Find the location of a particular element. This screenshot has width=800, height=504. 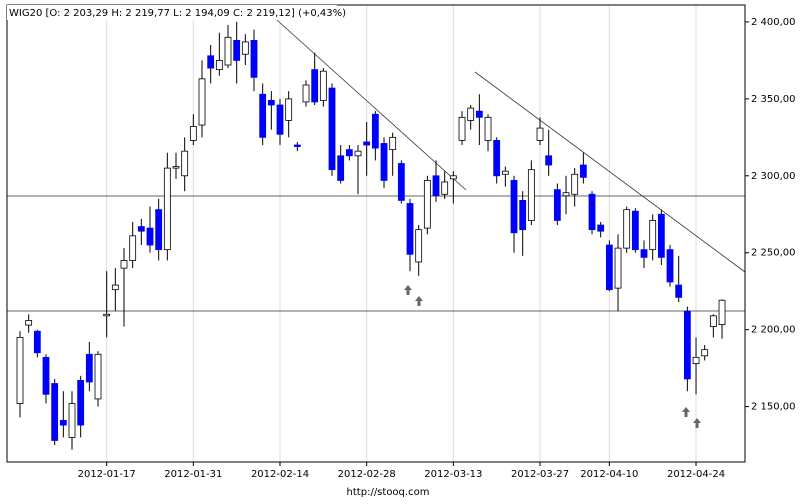

x-tick-label: 2012-03-27 is located at coordinates (540, 474).